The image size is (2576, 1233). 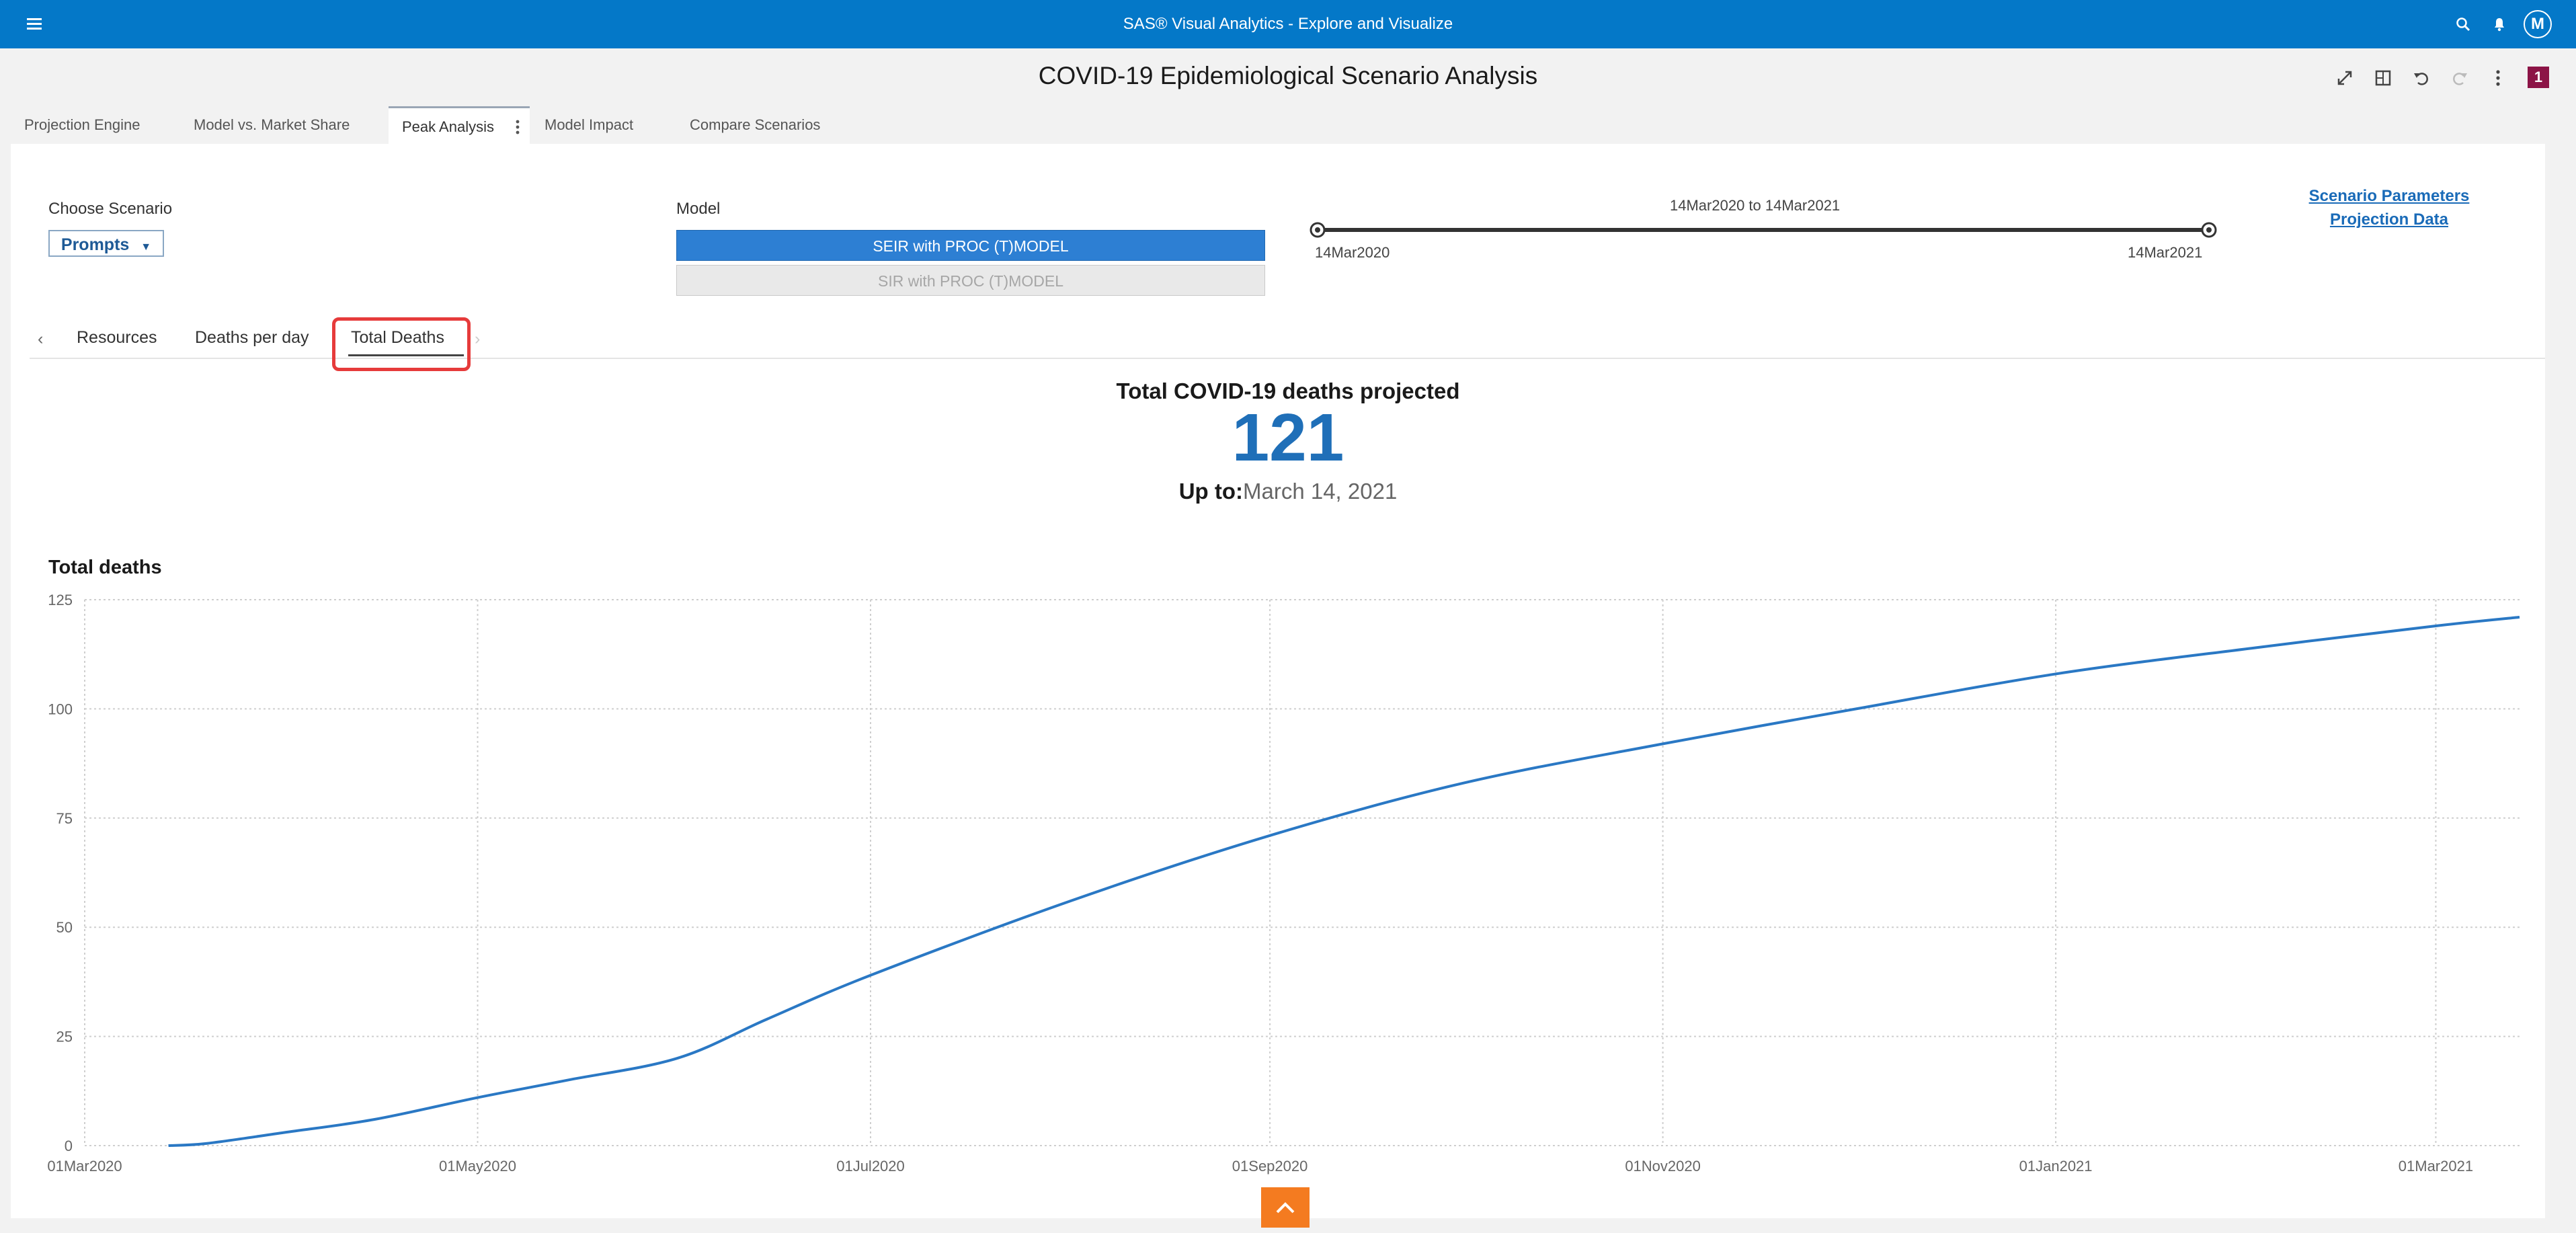 What do you see at coordinates (2463, 24) in the screenshot?
I see `search-icon` at bounding box center [2463, 24].